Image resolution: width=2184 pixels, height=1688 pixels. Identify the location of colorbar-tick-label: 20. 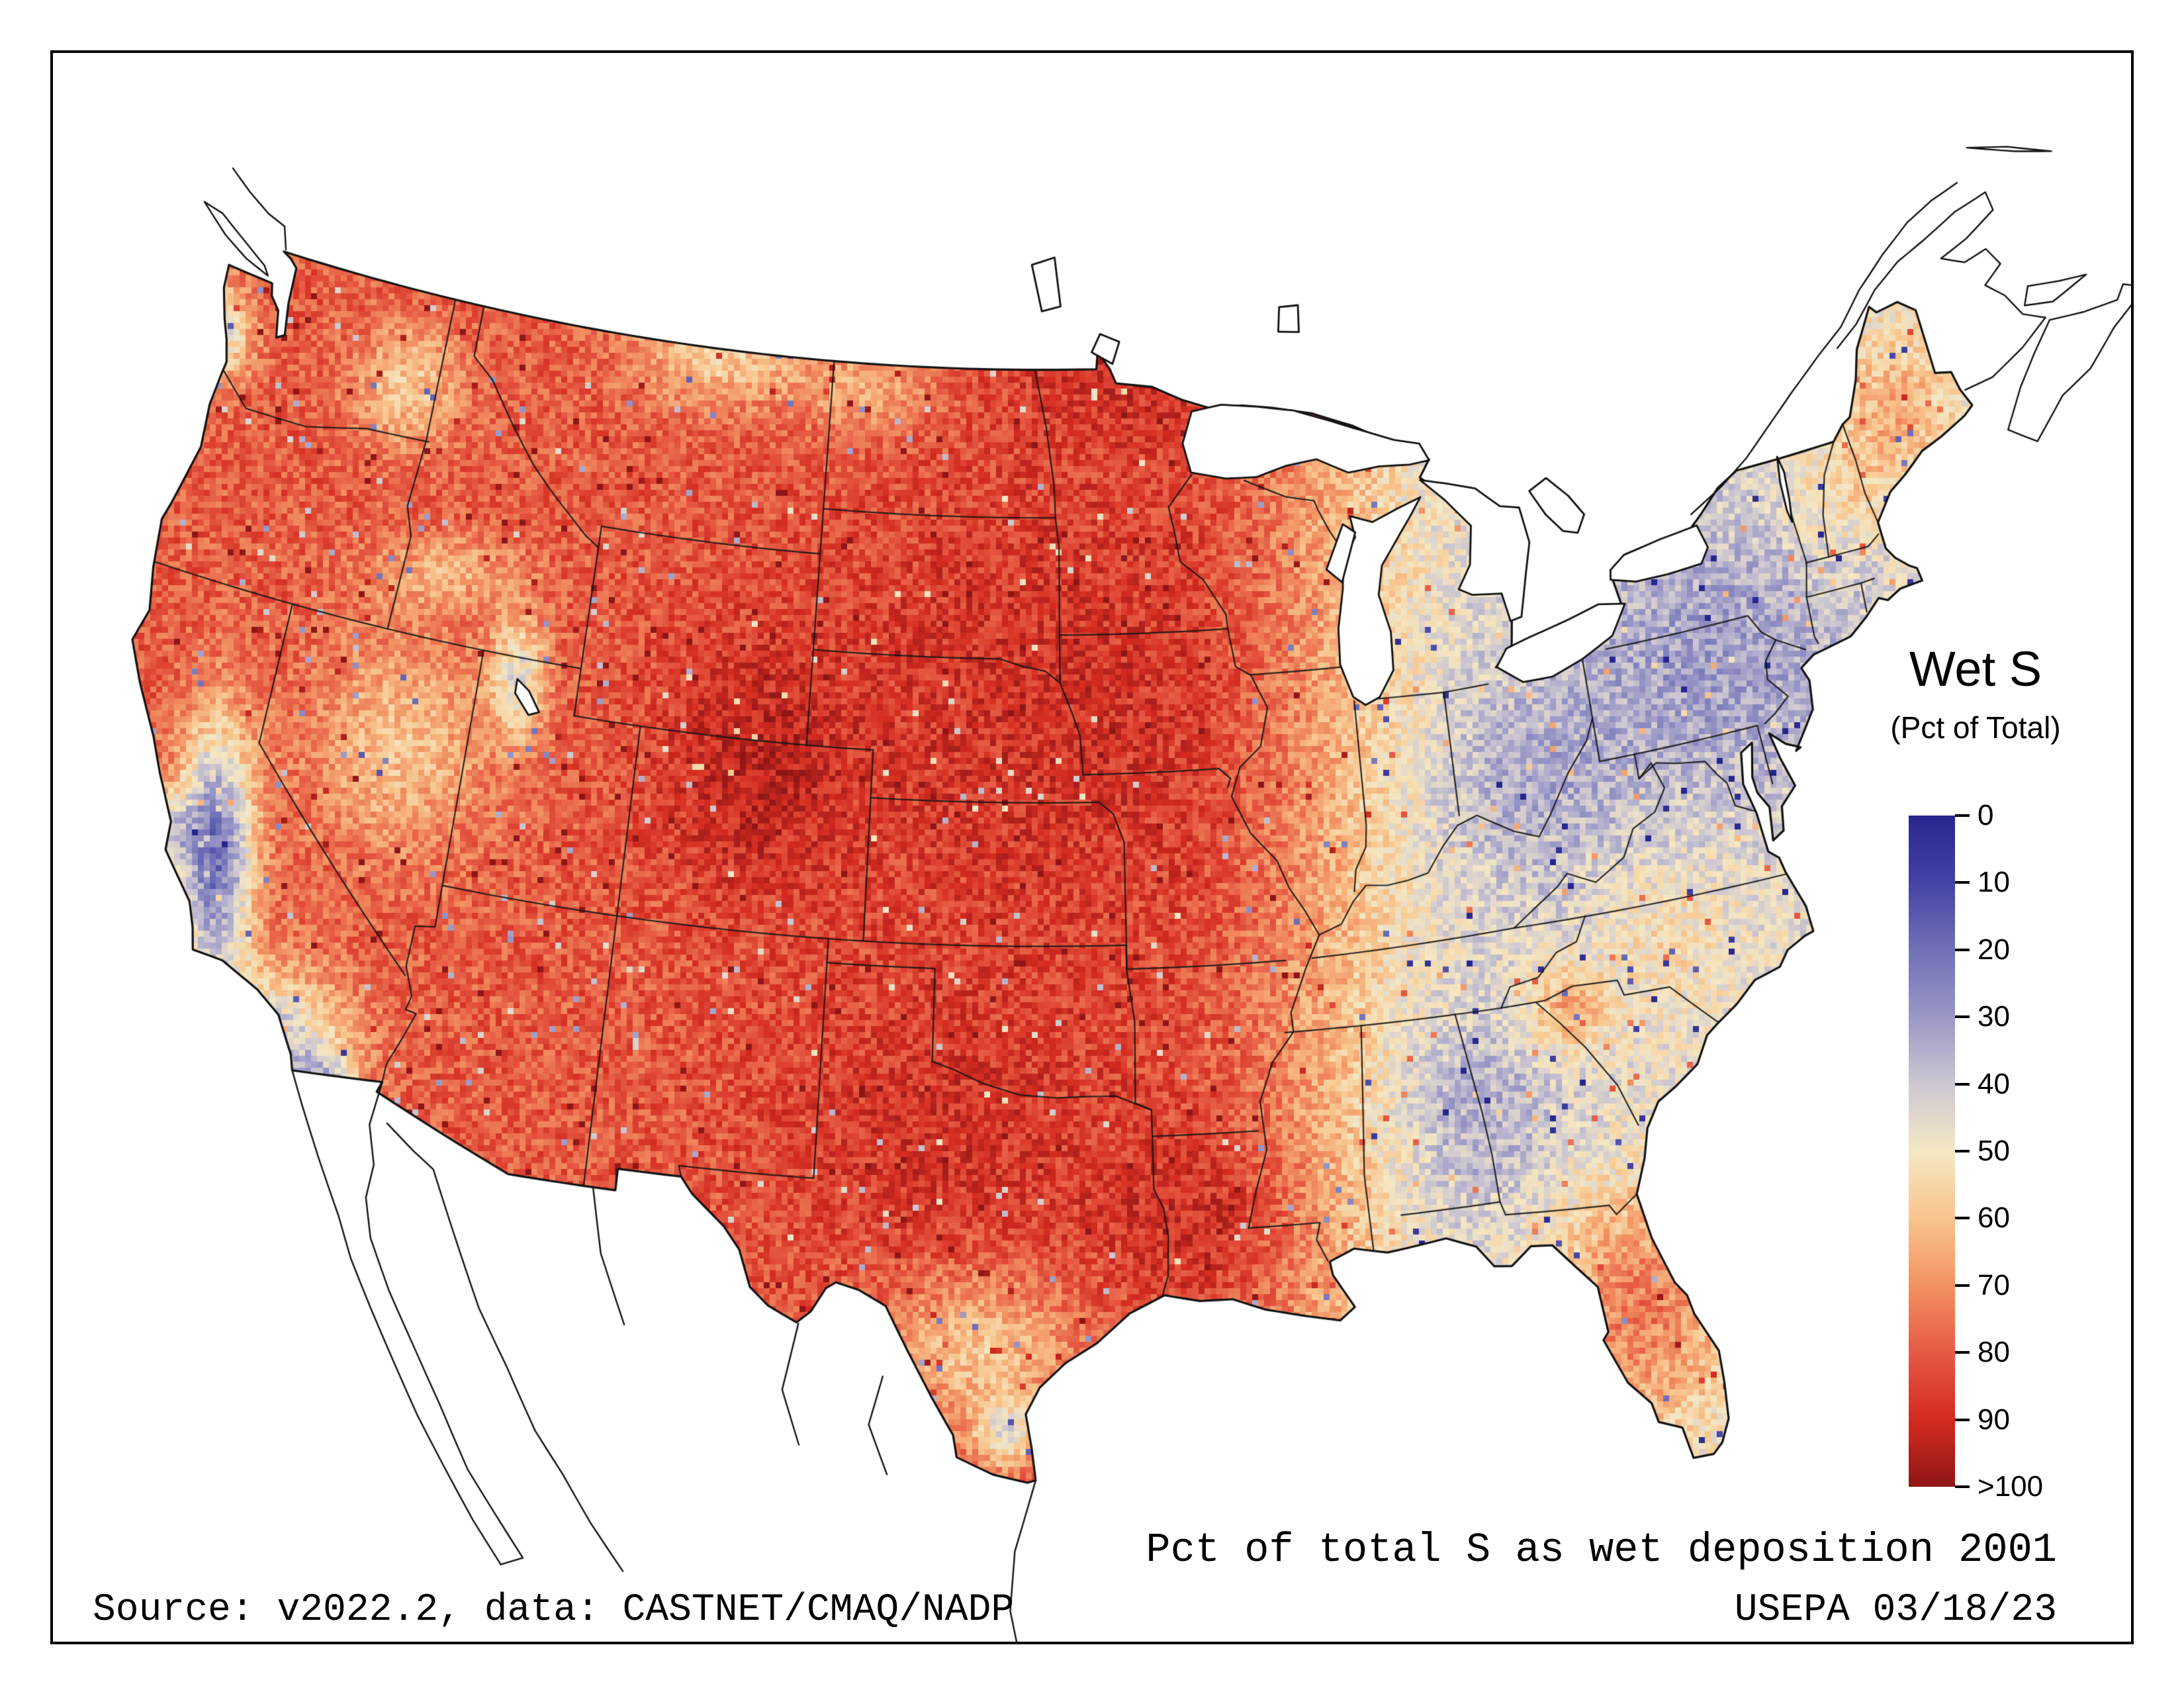
(1994, 949).